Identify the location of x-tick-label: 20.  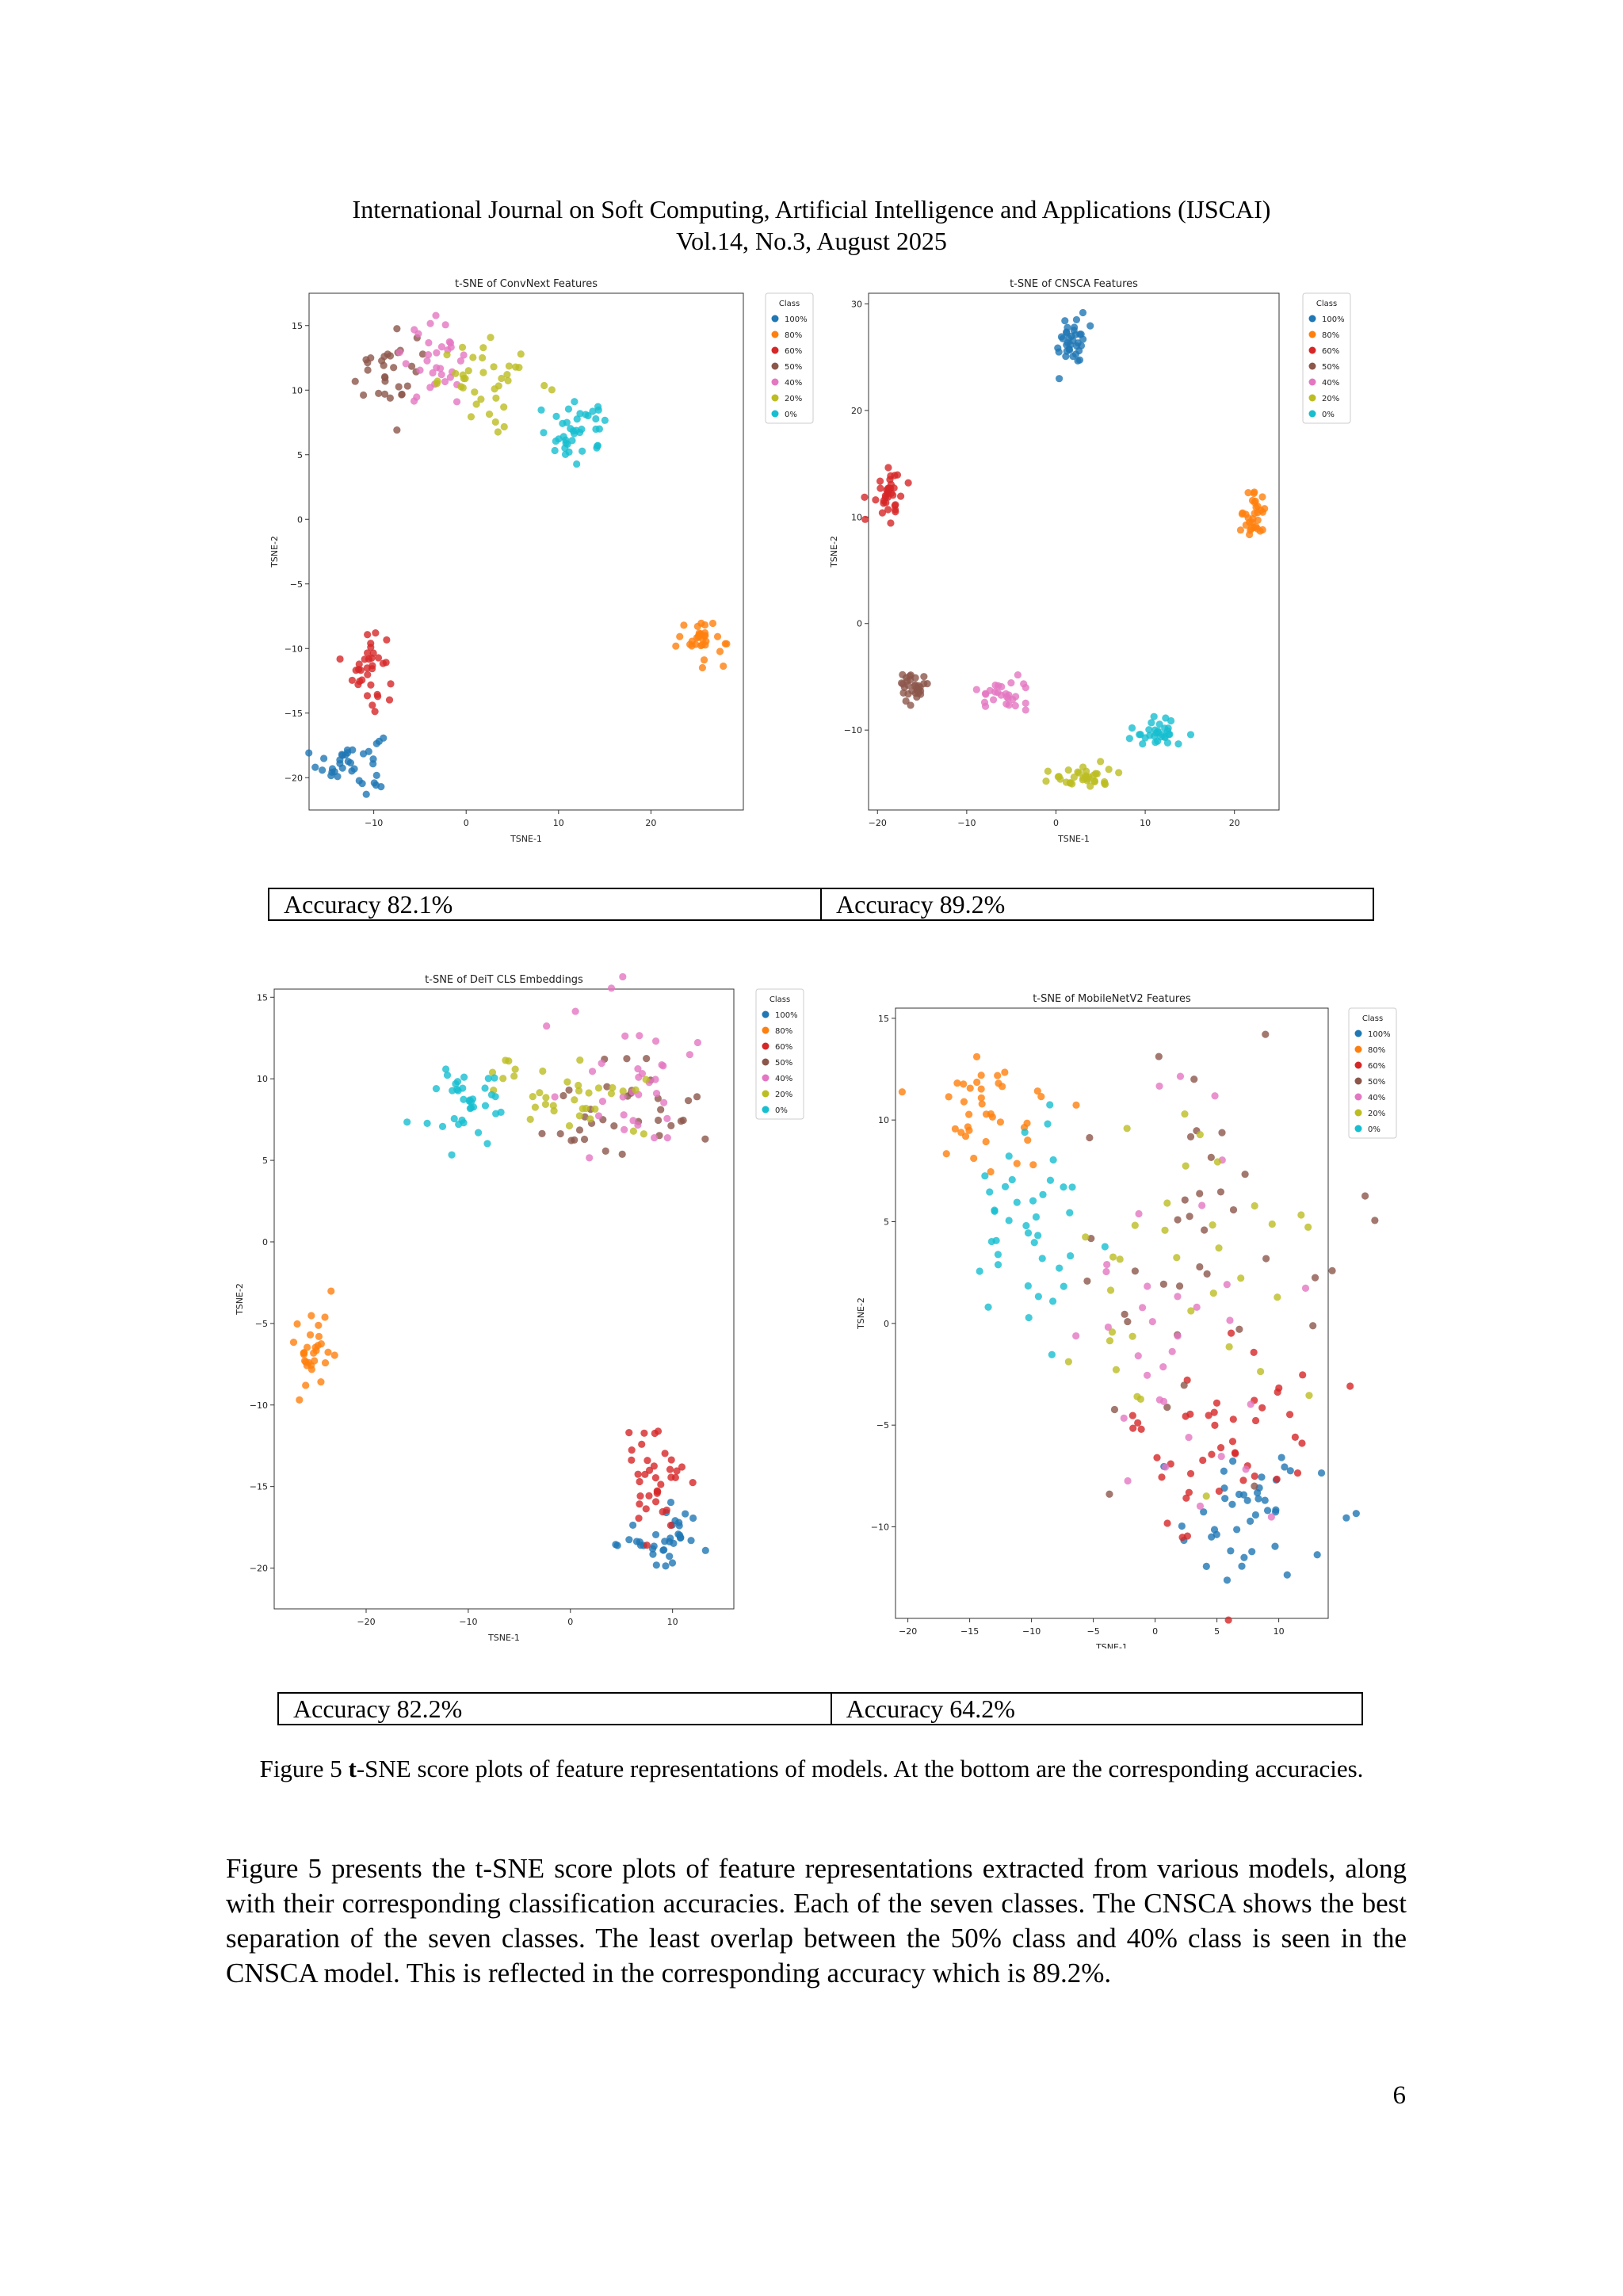
(650, 823).